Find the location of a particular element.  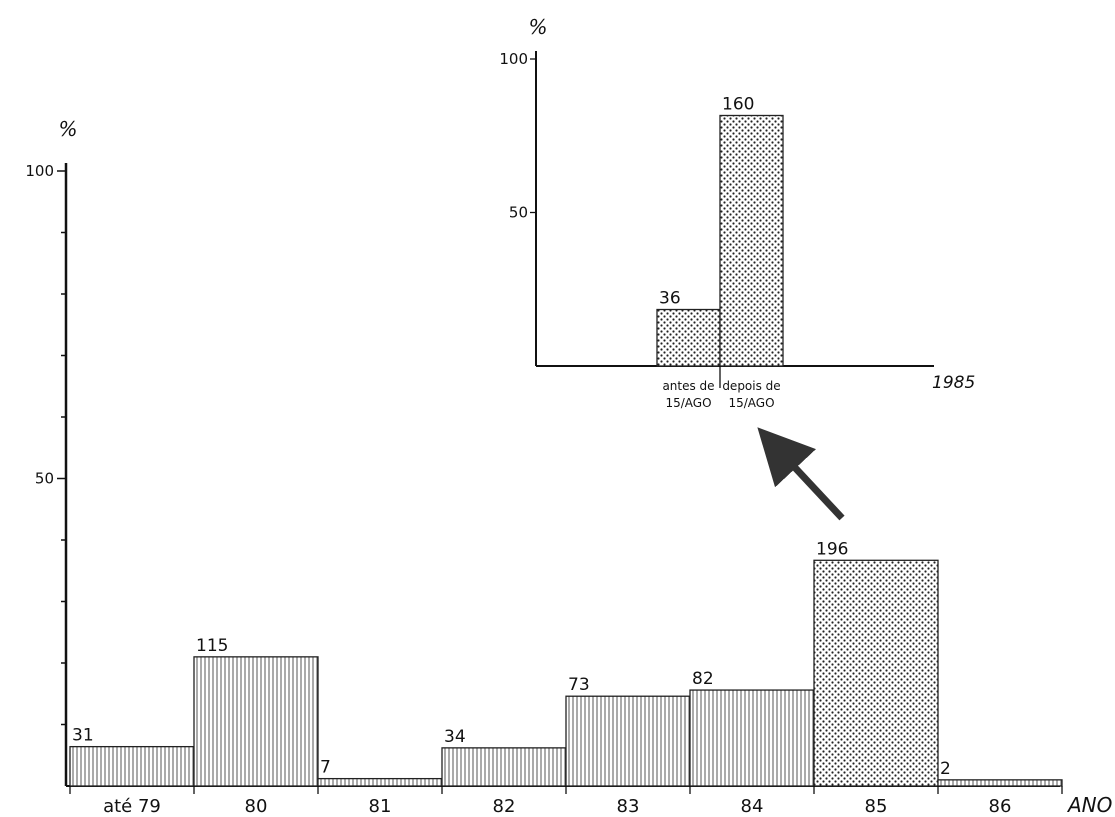

inset-y-tick-label: 50 is located at coordinates (518, 213).